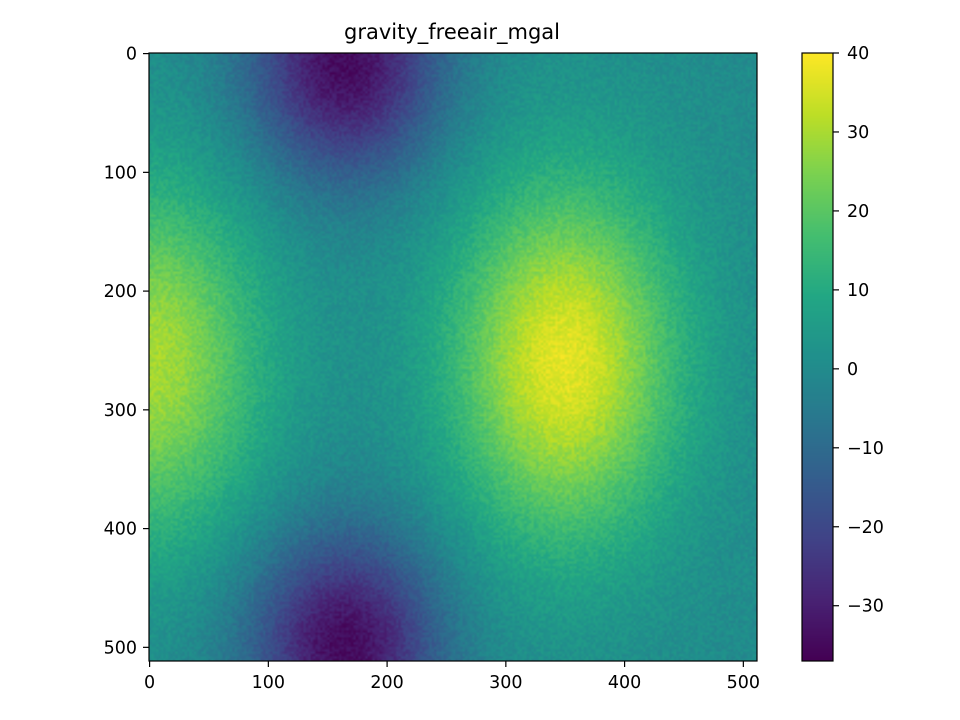  Describe the element at coordinates (120, 292) in the screenshot. I see `y-tick-label: 200` at that location.